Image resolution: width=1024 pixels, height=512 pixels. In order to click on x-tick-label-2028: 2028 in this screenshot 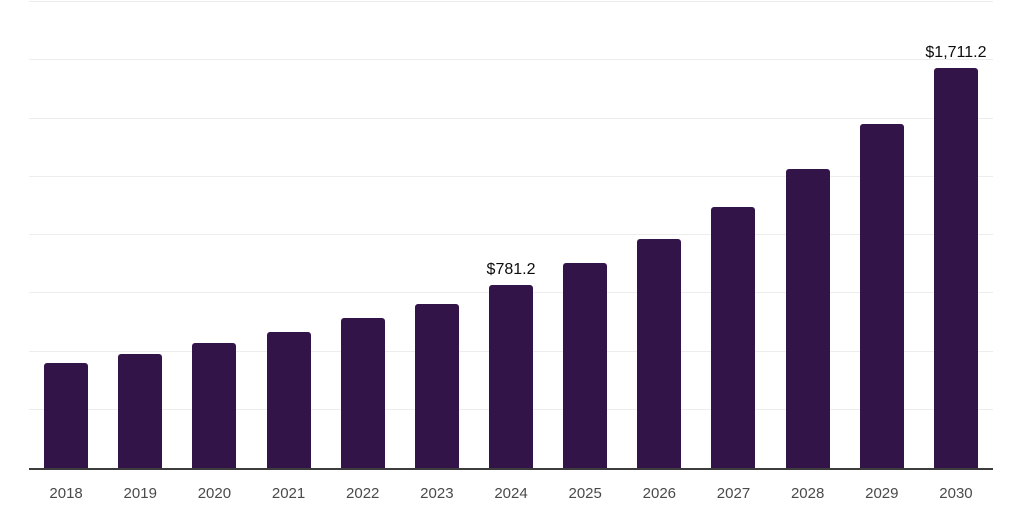, I will do `click(807, 493)`.